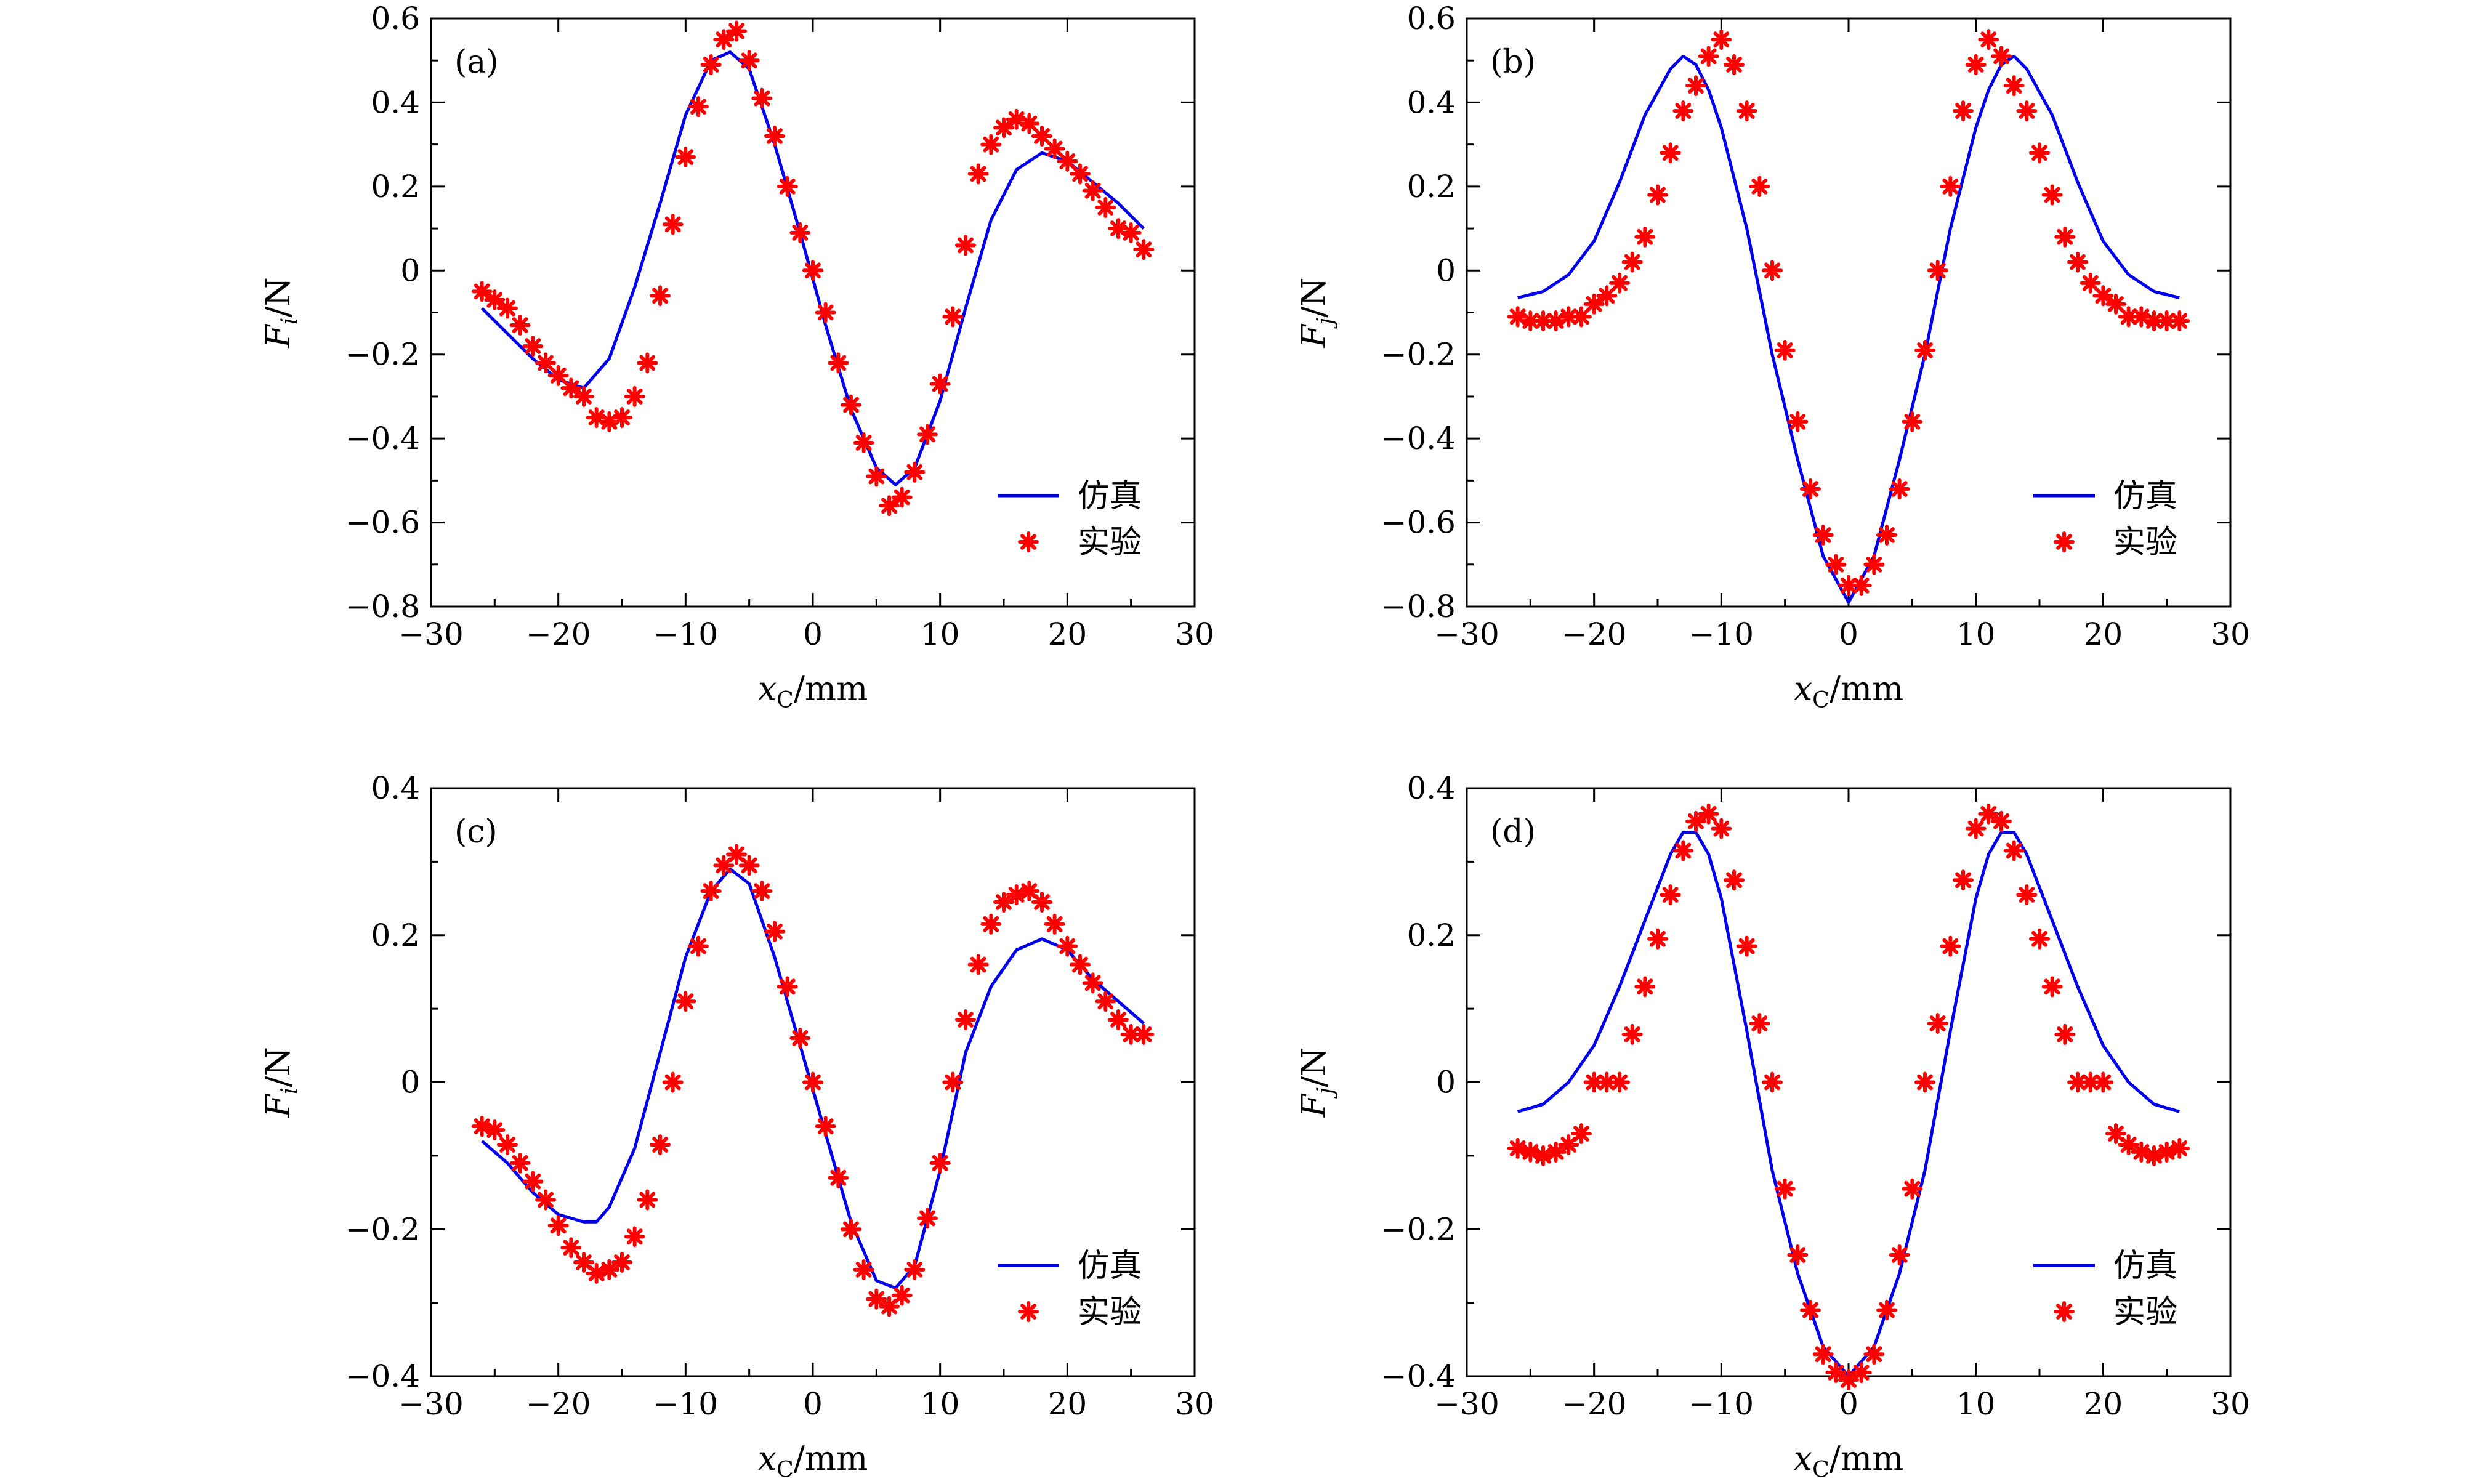 The width and height of the screenshot is (2473, 1484). Describe the element at coordinates (1194, 634) in the screenshot. I see `x-tick-label: 30` at that location.